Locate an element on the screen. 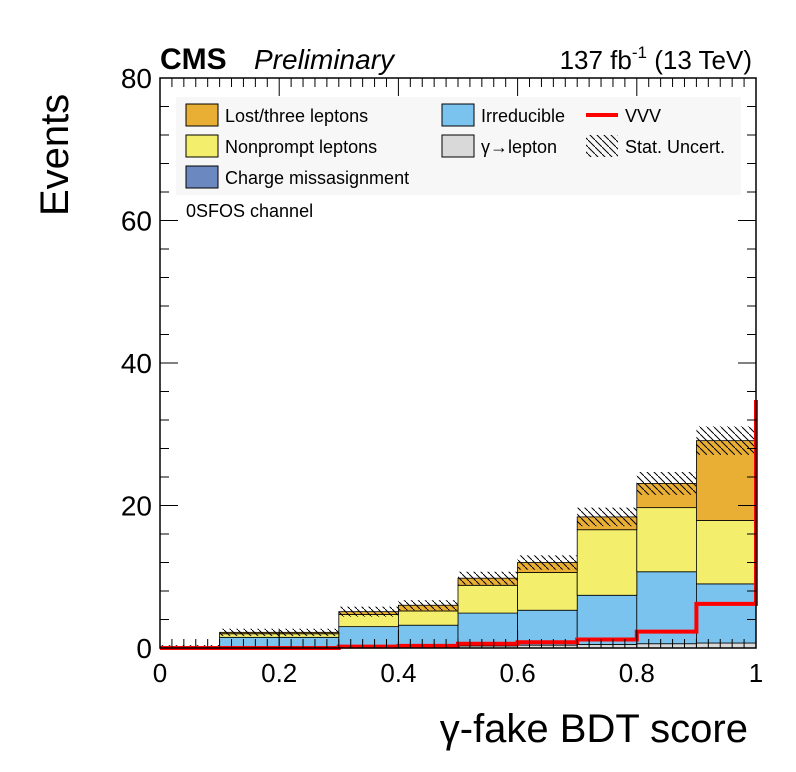  legend-item-charge-missasignment: Charge missasignment is located at coordinates (297, 177).